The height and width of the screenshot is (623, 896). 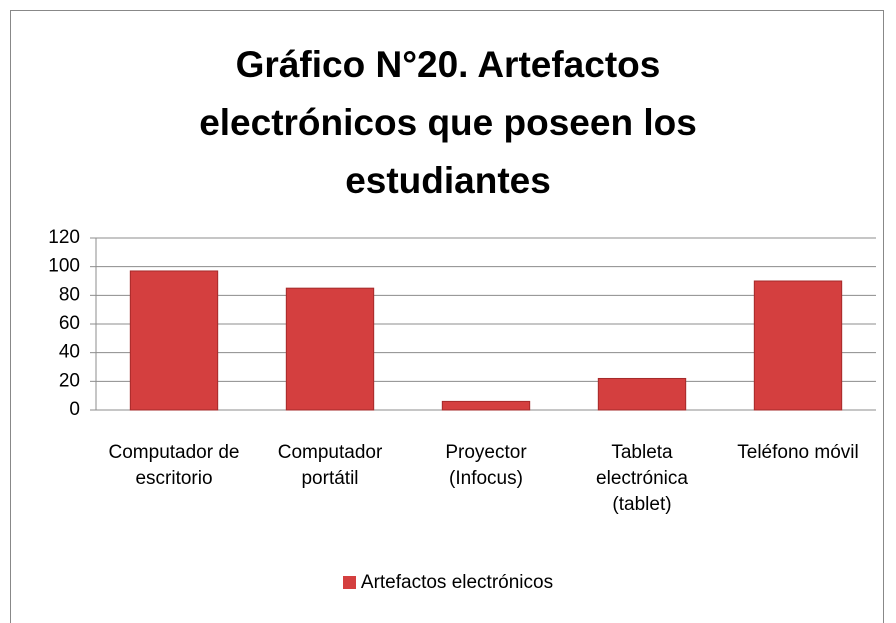 I want to click on y-tick-label: 20, so click(x=69, y=380).